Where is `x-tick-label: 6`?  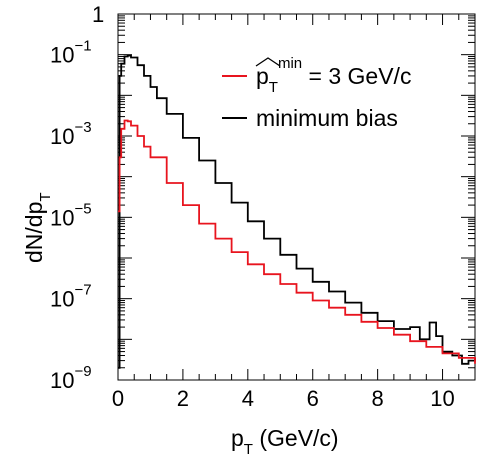
x-tick-label: 6 is located at coordinates (313, 398).